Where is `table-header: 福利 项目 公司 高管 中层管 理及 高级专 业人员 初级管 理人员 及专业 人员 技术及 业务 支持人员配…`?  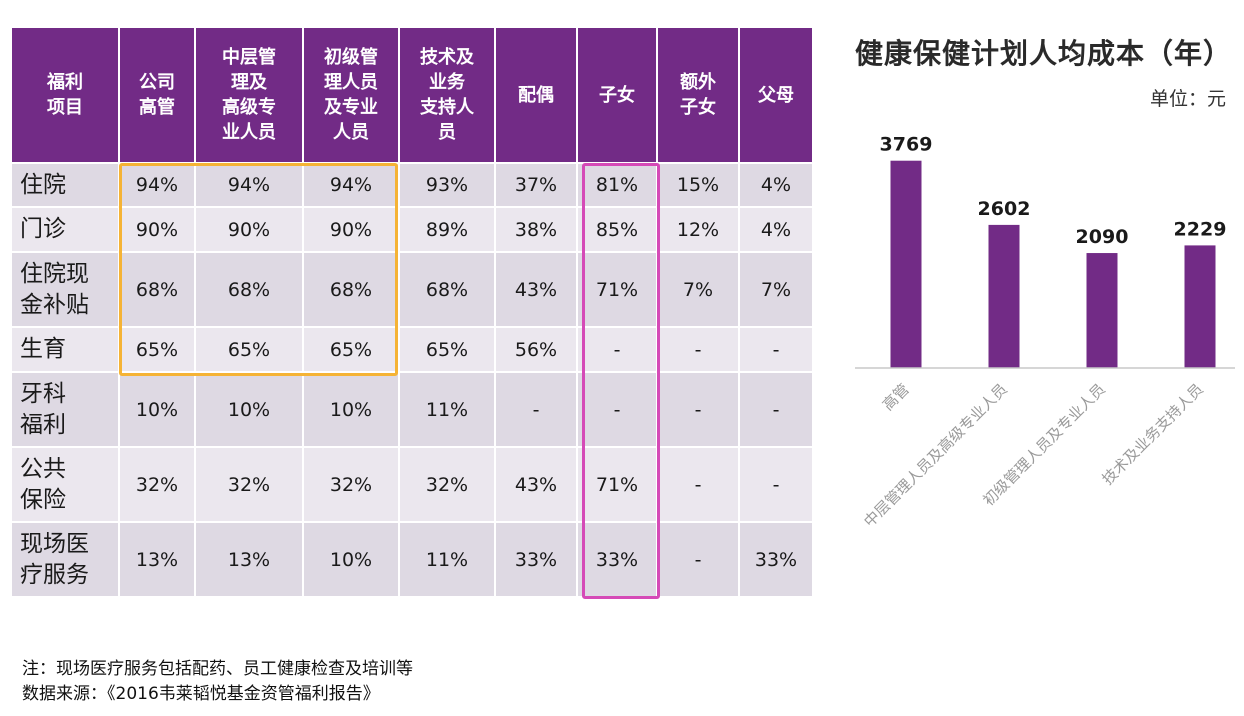 table-header: 福利 项目 公司 高管 中层管 理及 高级专 业人员 初级管 理人员 及专业 人员 技术及 业务 支持人员配… is located at coordinates (412, 95).